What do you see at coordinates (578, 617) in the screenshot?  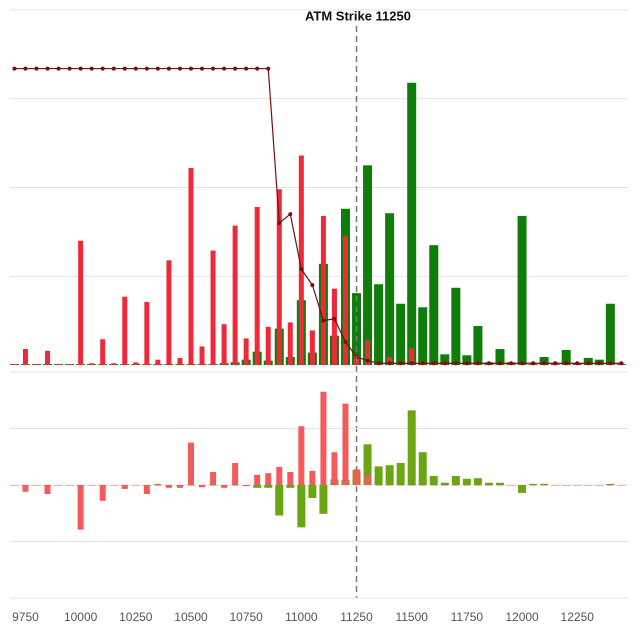 I see `x-tick-label: 12250` at bounding box center [578, 617].